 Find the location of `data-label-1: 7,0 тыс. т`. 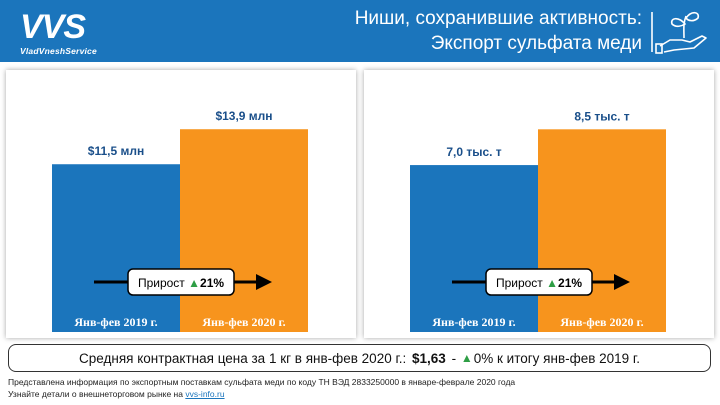

data-label-1: 7,0 тыс. т is located at coordinates (473, 152).